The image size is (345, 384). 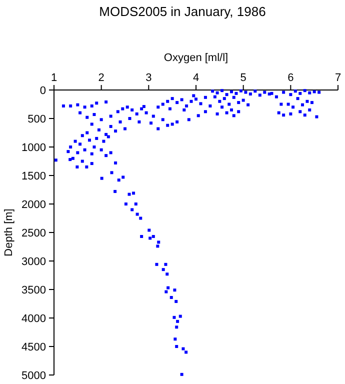 What do you see at coordinates (43, 91) in the screenshot?
I see `y-tick-label: 0` at bounding box center [43, 91].